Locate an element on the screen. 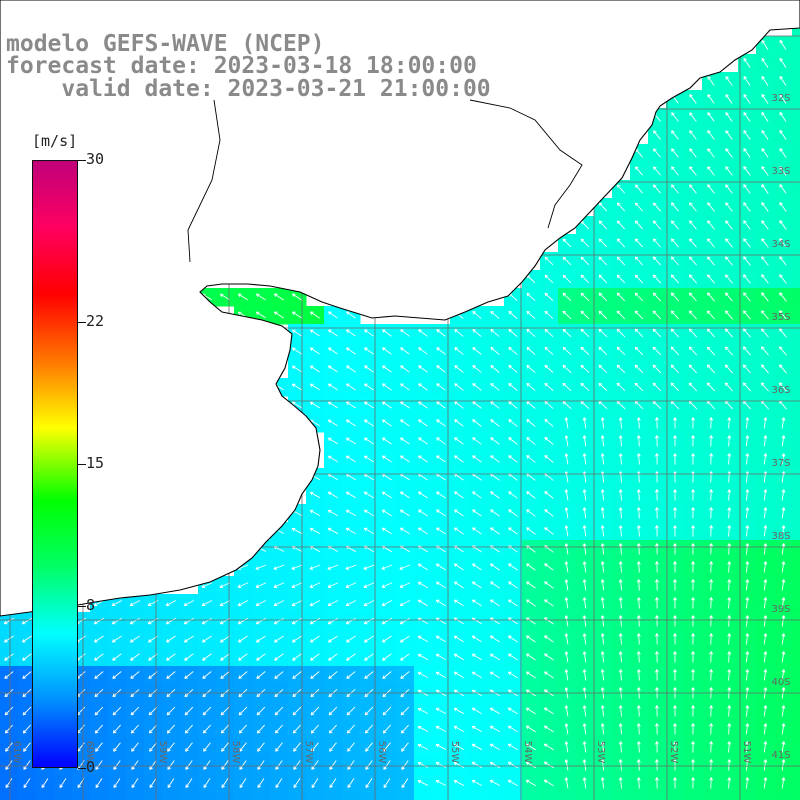 The width and height of the screenshot is (800, 800). longitude-label: 55W is located at coordinates (454, 752).